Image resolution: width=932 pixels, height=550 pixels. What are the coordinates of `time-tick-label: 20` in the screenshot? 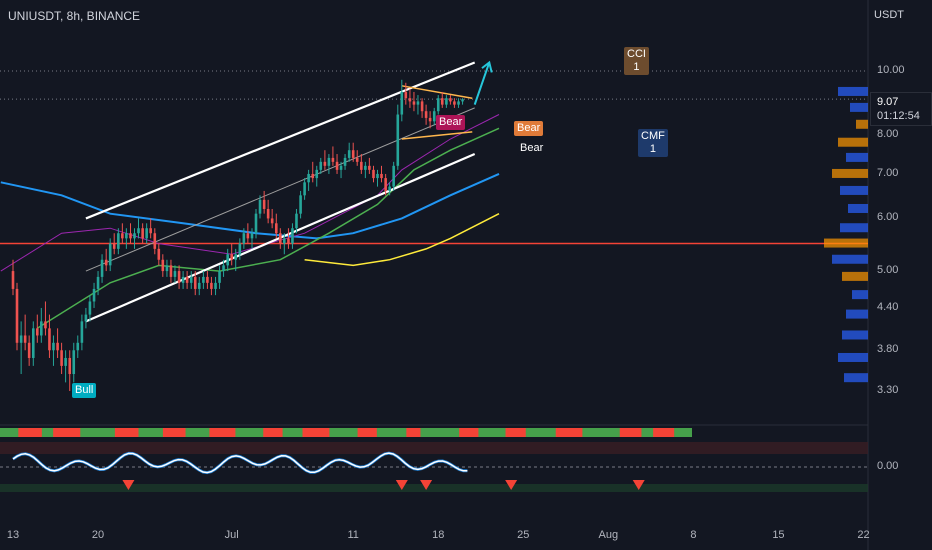 It's located at (98, 535).